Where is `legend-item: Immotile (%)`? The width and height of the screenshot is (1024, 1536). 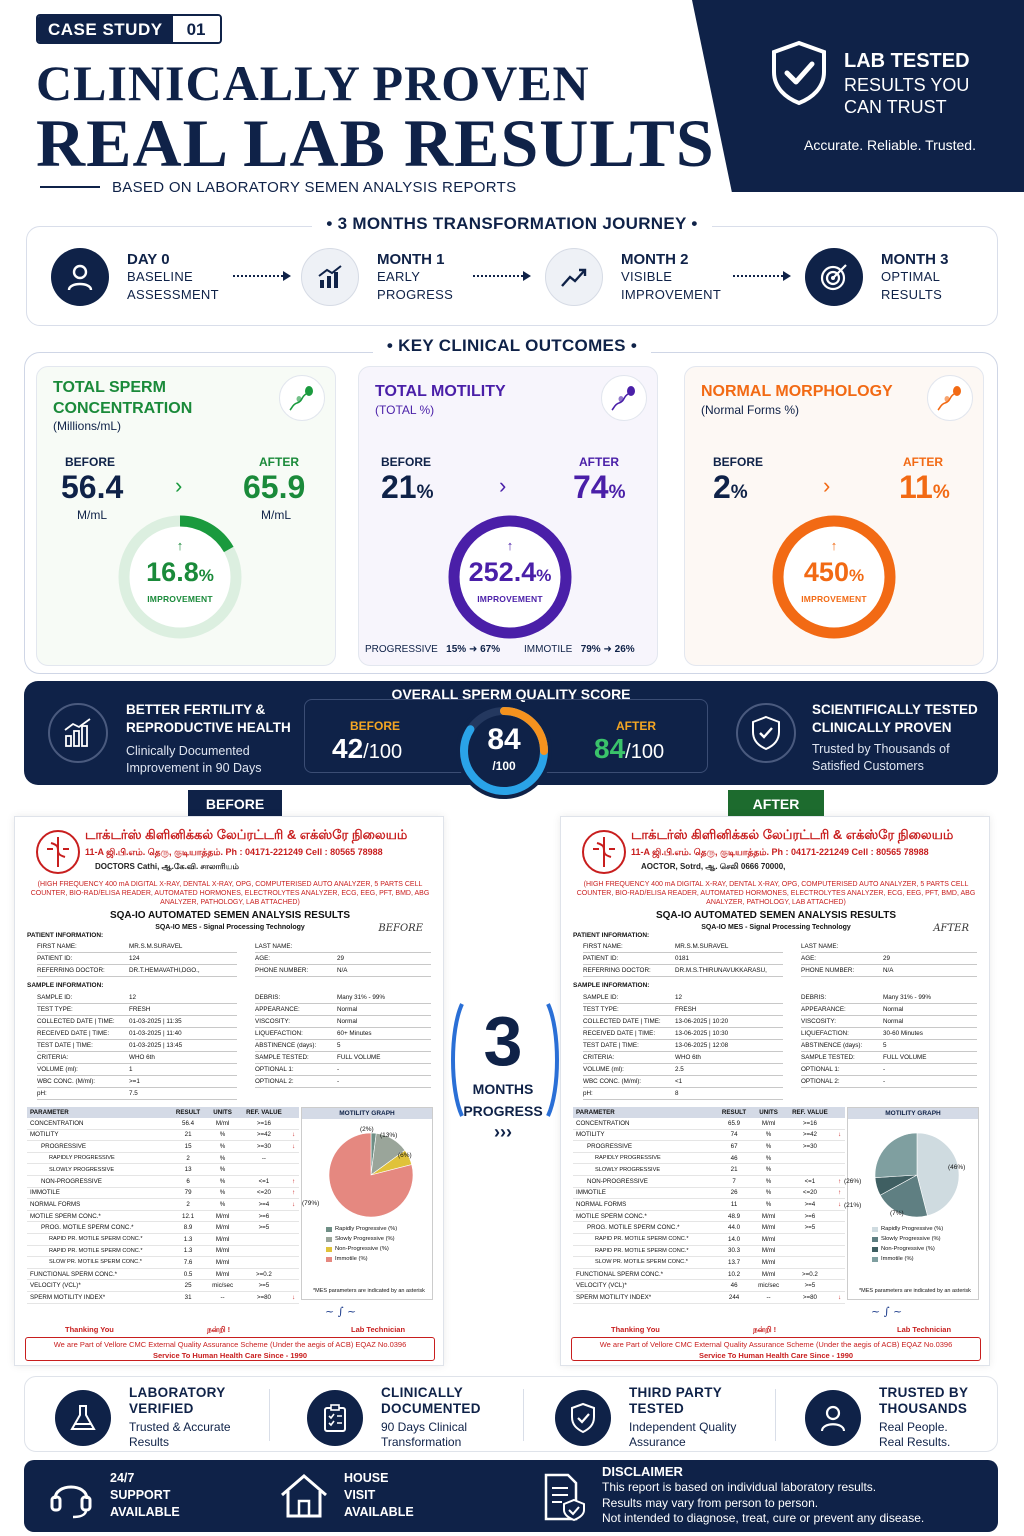 legend-item: Immotile (%) is located at coordinates (347, 1259).